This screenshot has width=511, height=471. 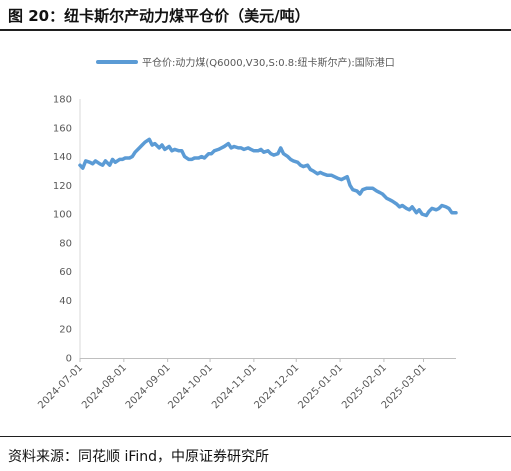 What do you see at coordinates (62, 100) in the screenshot?
I see `y-tick-label: 180` at bounding box center [62, 100].